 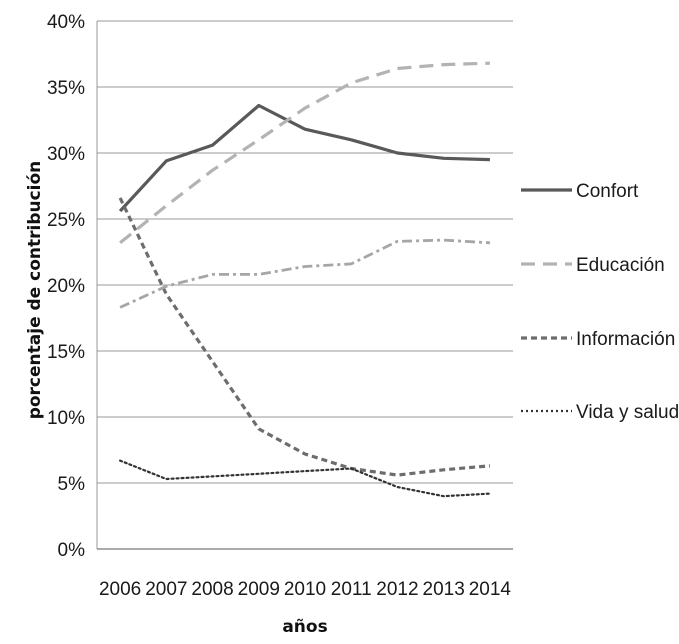 I want to click on y-tick-label: 30%, so click(x=66, y=154).